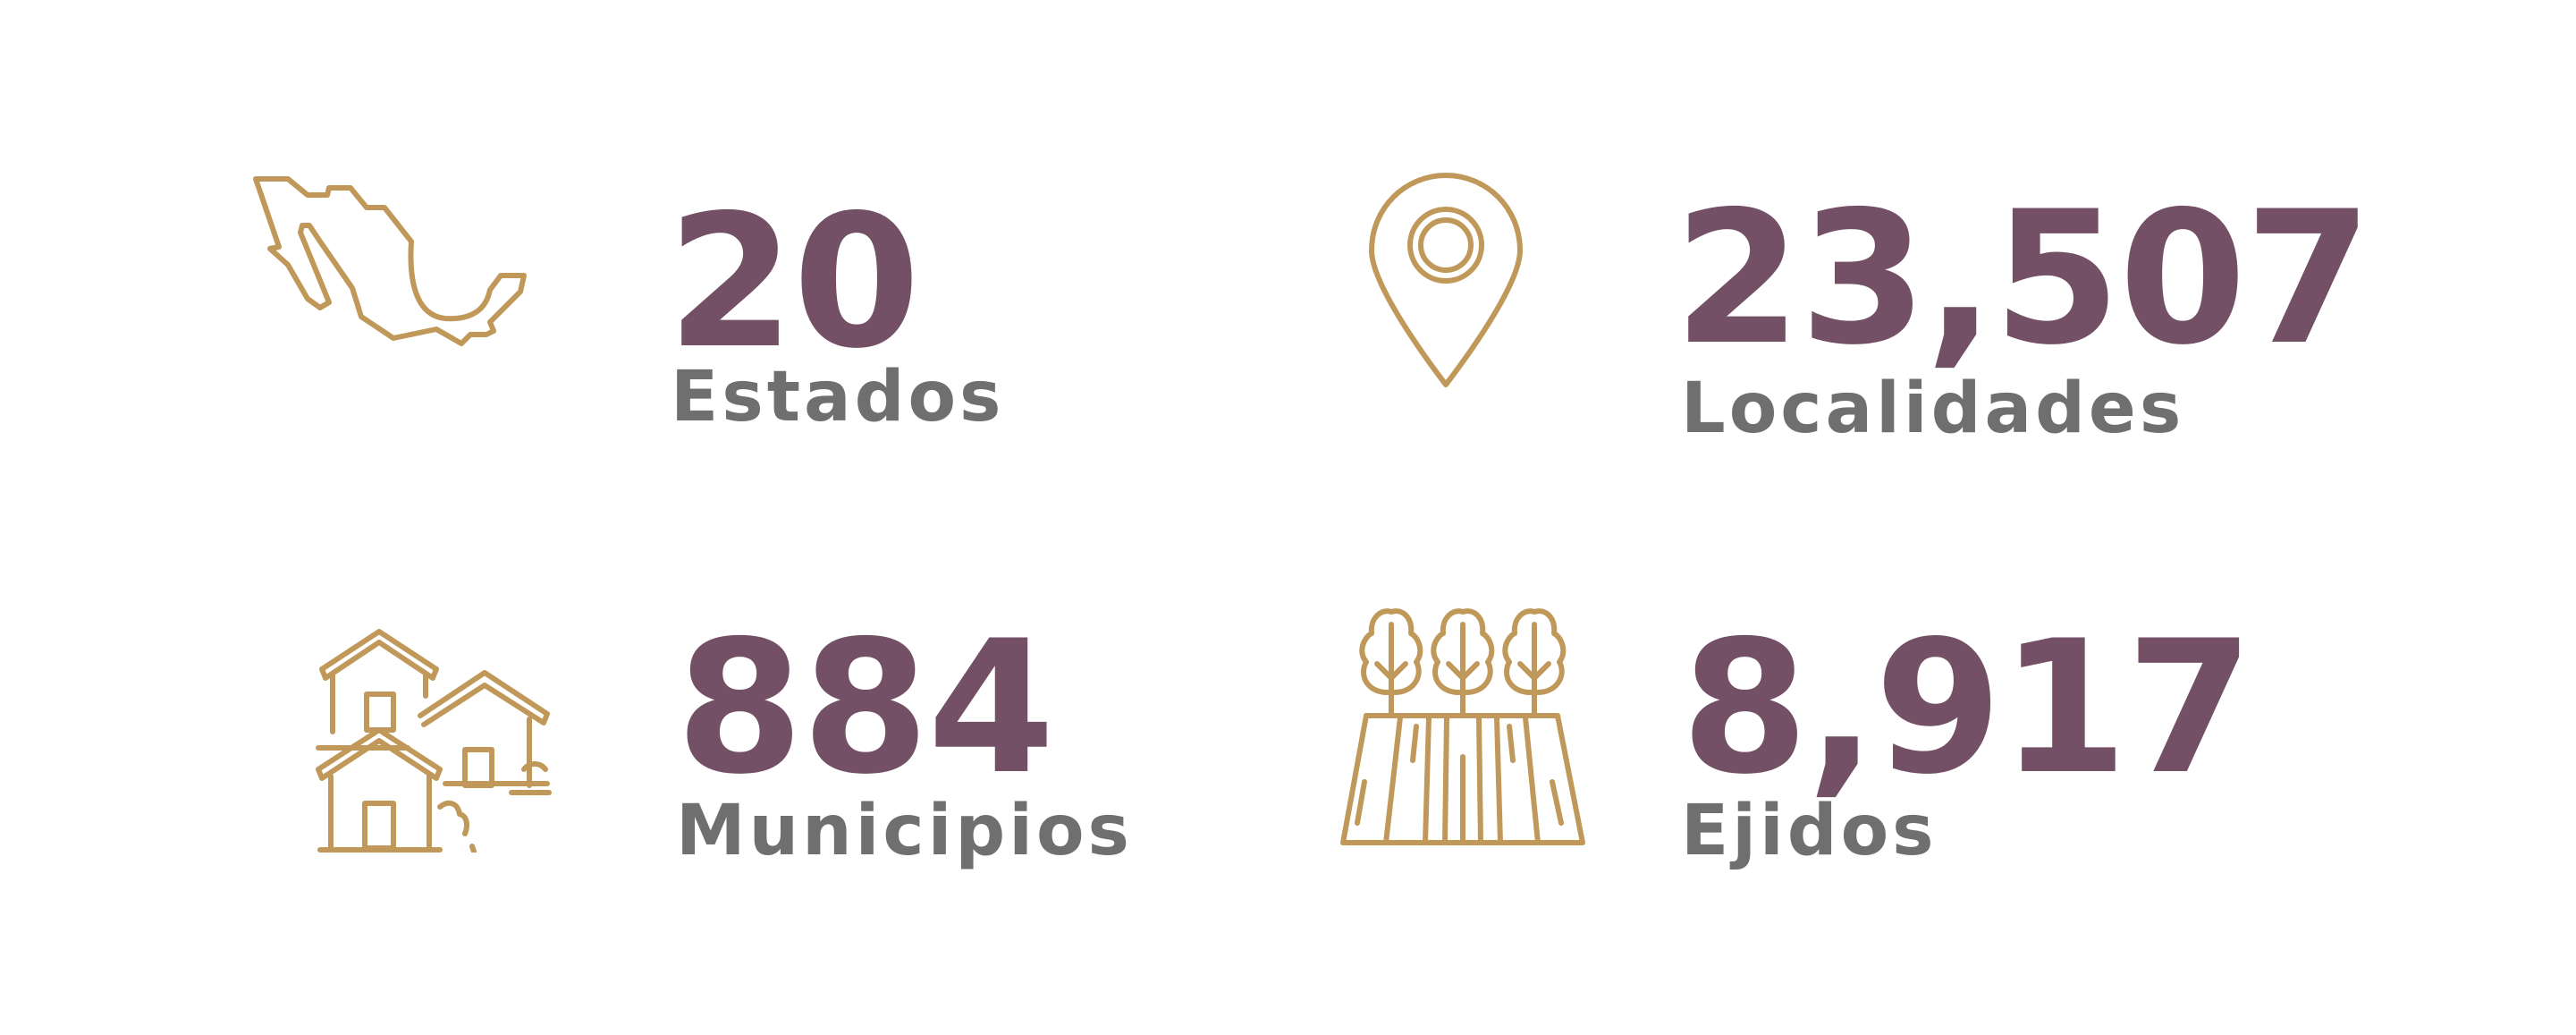 This screenshot has height=1035, width=2576. I want to click on stat-label-ejidos: Ejidos, so click(1809, 831).